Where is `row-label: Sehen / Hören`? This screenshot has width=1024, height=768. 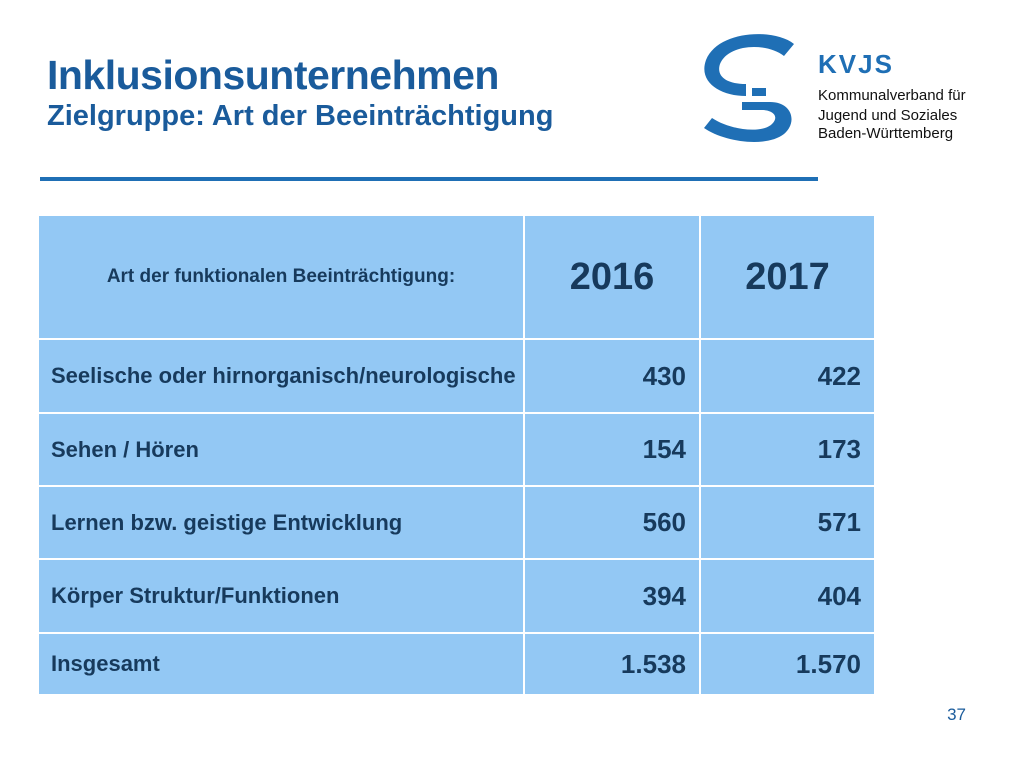
row-label: Sehen / Hören is located at coordinates (281, 449).